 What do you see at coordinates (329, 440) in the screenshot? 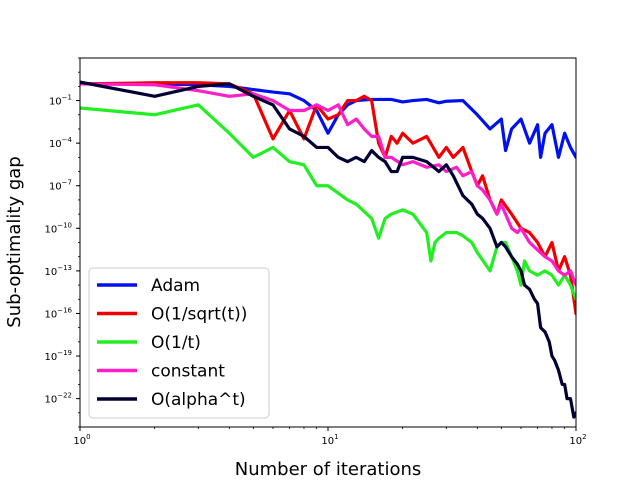
I see `x-tick-label-1: 10¹` at bounding box center [329, 440].